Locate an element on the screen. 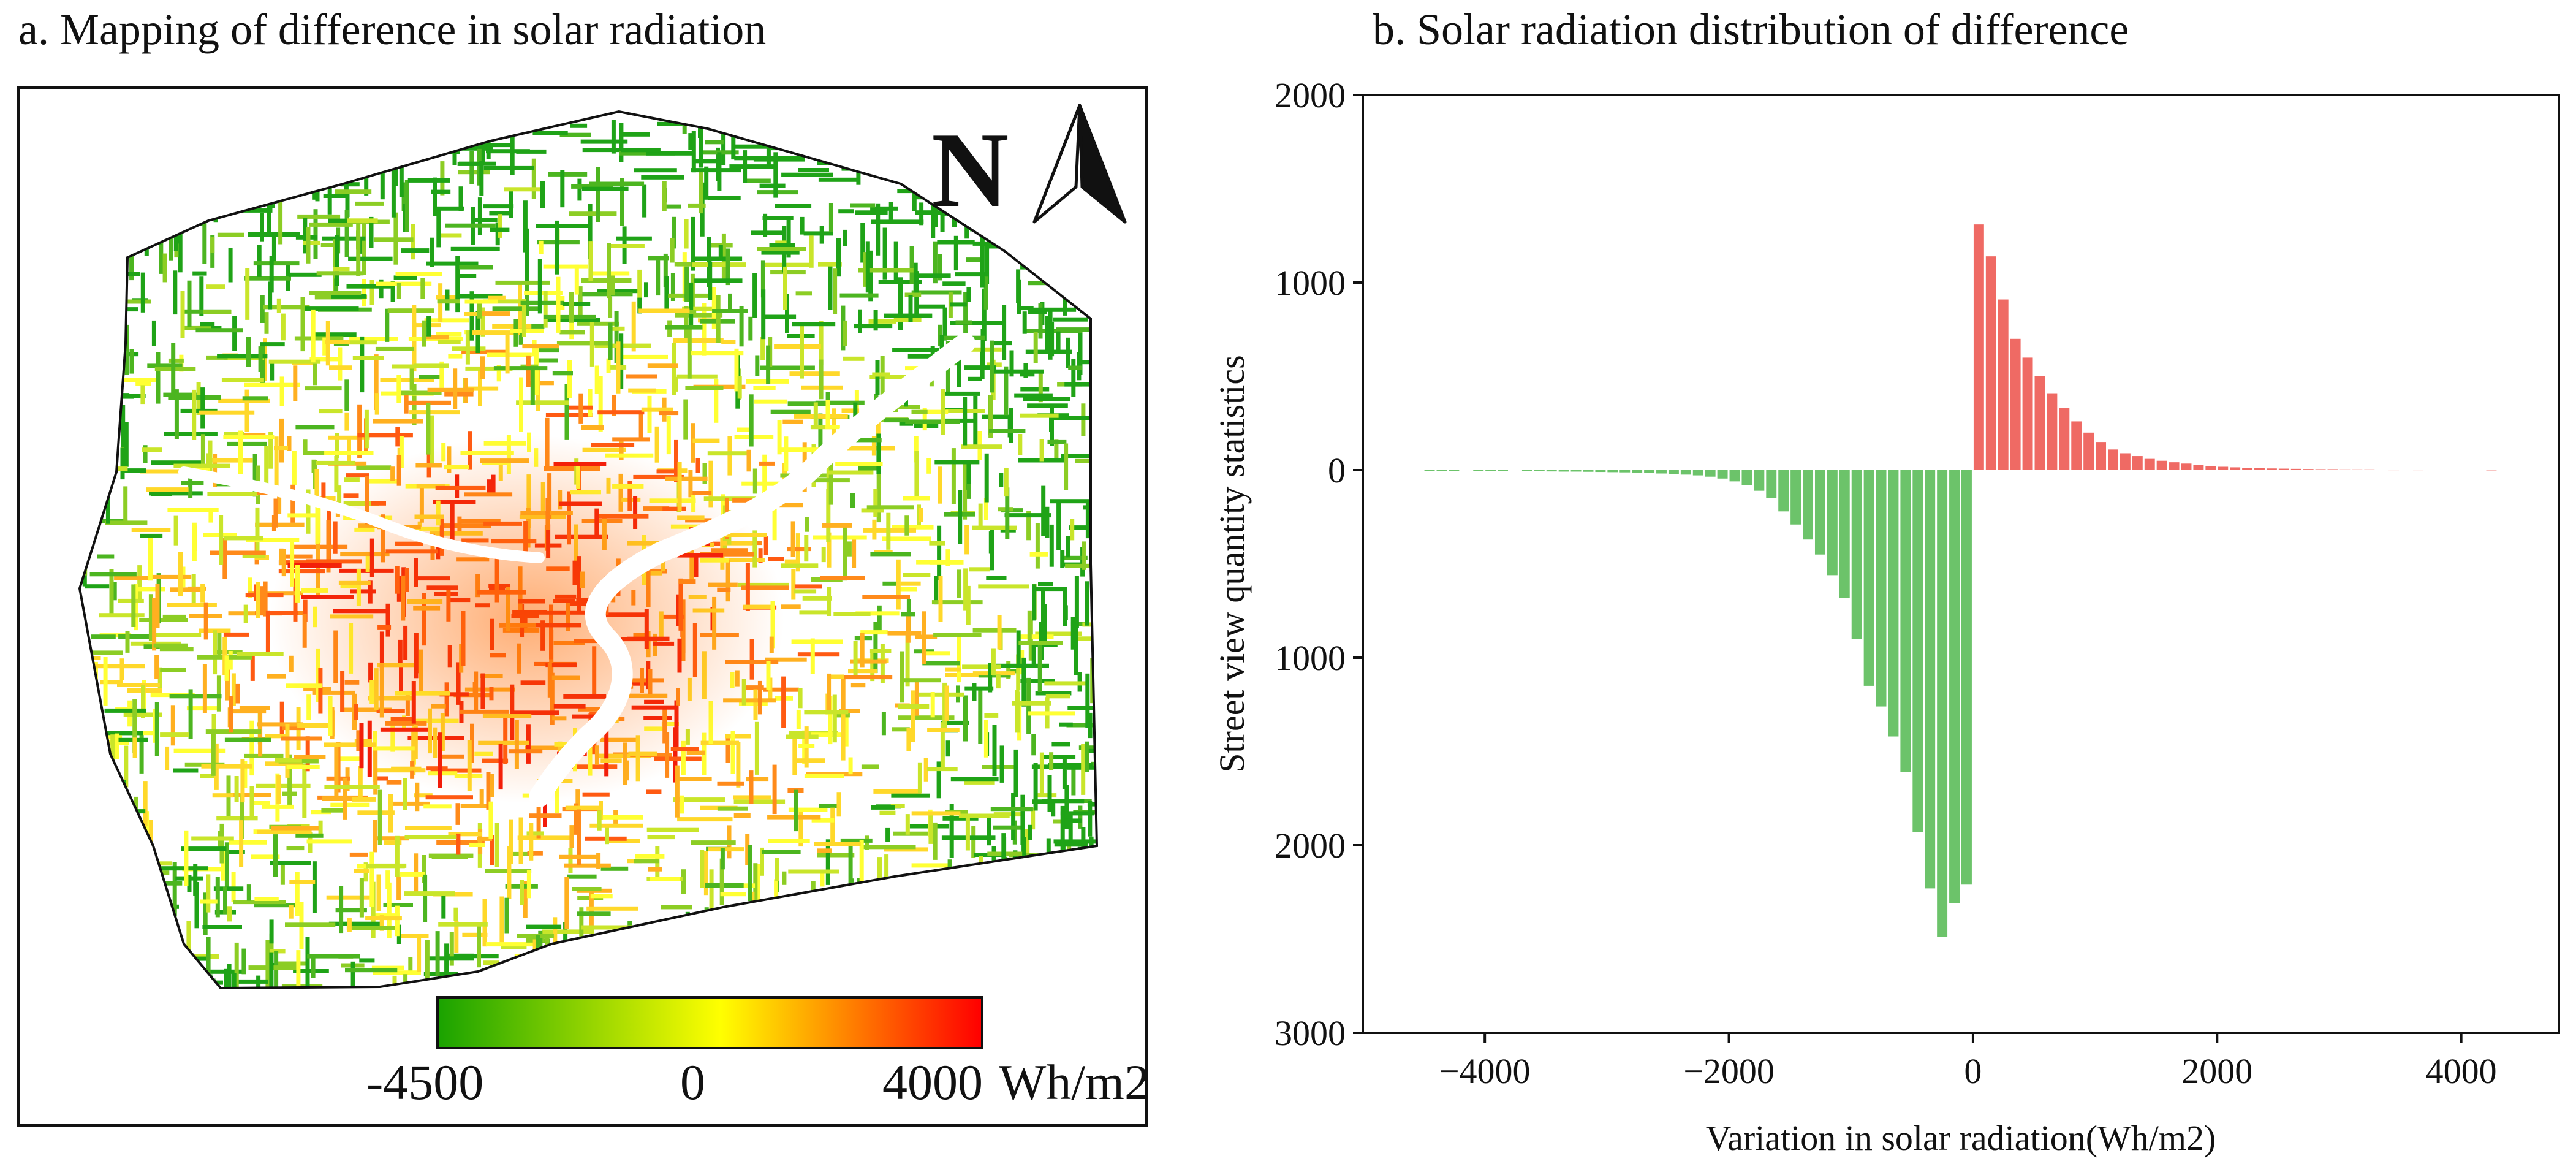 The width and height of the screenshot is (2576, 1164). colorbar-mid-label: 0 is located at coordinates (692, 1082).